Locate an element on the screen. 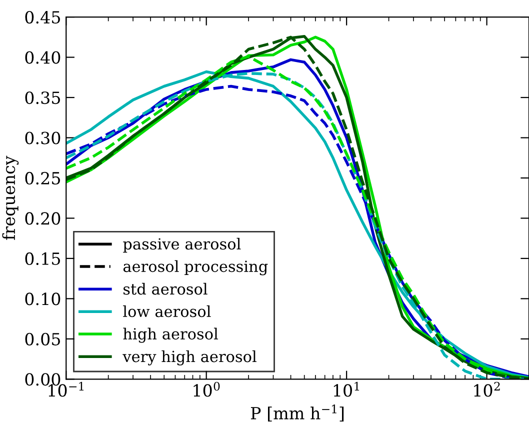 Image resolution: width=529 pixels, height=426 pixels. y-tick-label: 0.10 is located at coordinates (42, 299).